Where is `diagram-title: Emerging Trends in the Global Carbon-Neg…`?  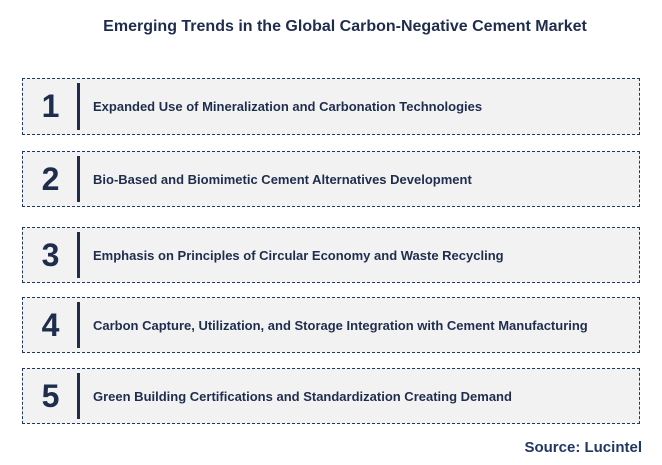 diagram-title: Emerging Trends in the Global Carbon-Neg… is located at coordinates (345, 26).